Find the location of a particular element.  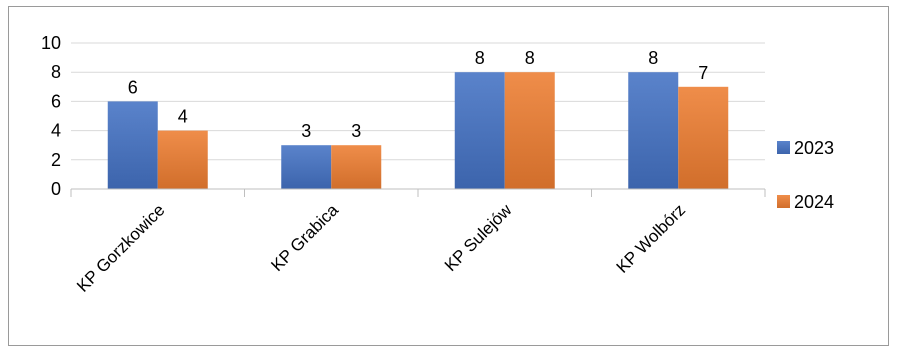

category-label-kp-wolborz: KP Wolbórz is located at coordinates (651, 238).